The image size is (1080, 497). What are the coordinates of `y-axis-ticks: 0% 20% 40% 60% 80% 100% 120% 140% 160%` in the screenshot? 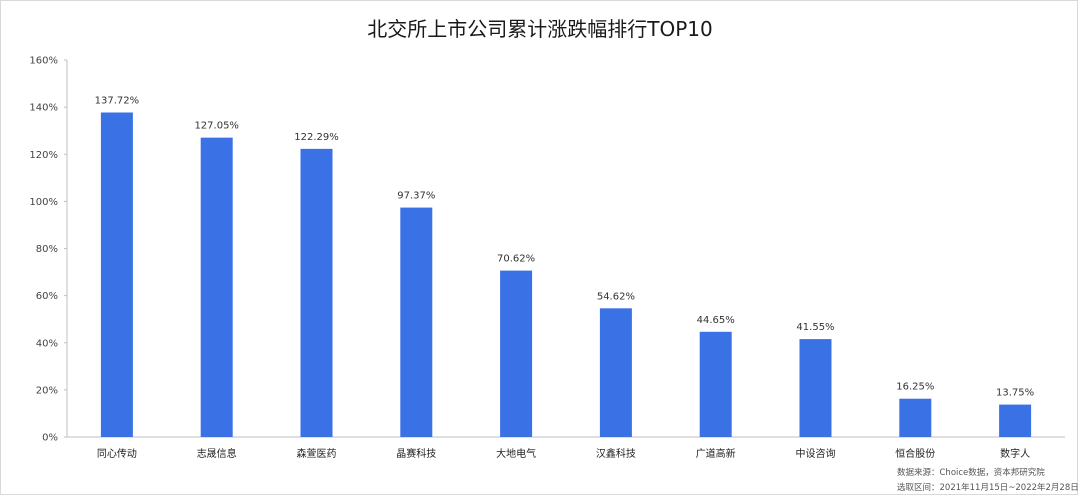 It's located at (48, 250).